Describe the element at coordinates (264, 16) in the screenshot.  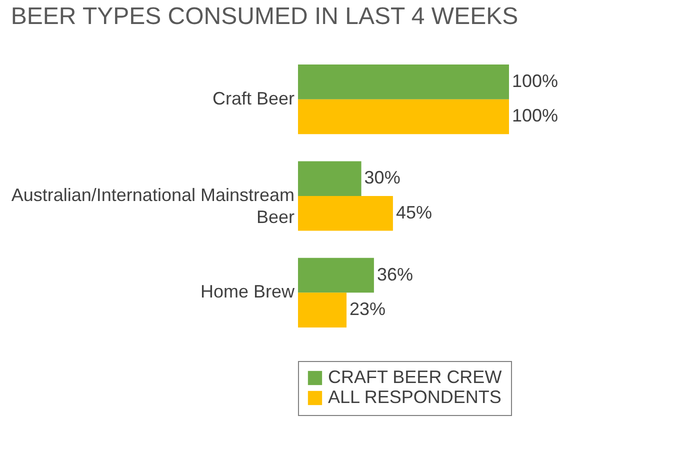
I see `chart-title: BEER TYPES CONSUMED IN LAST 4 WEEKS` at that location.